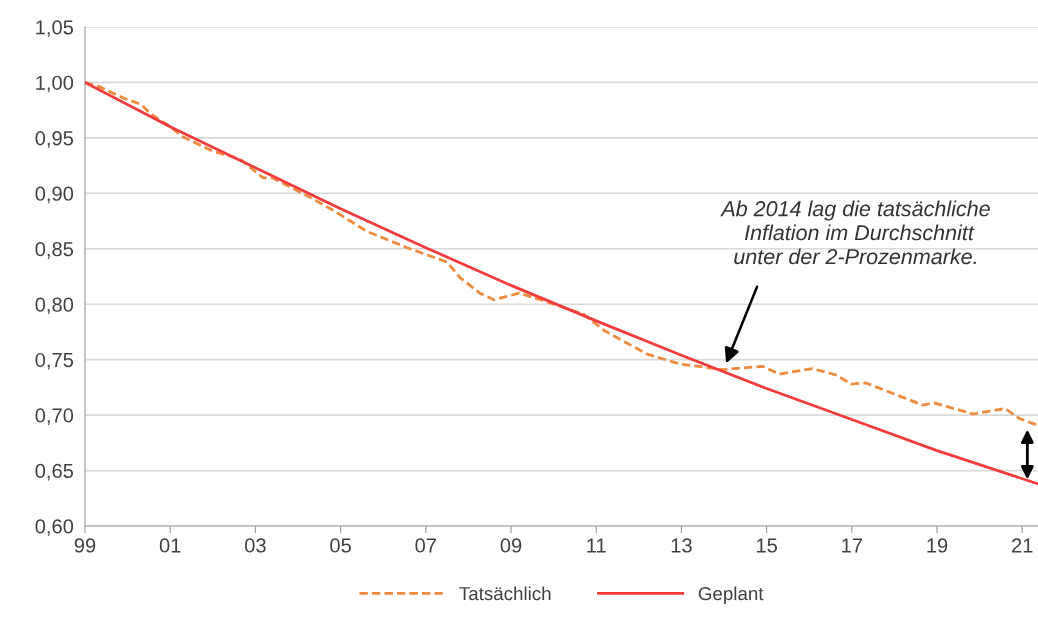 The height and width of the screenshot is (621, 1038). Describe the element at coordinates (54, 306) in the screenshot. I see `y-tick-label: 0,80` at that location.